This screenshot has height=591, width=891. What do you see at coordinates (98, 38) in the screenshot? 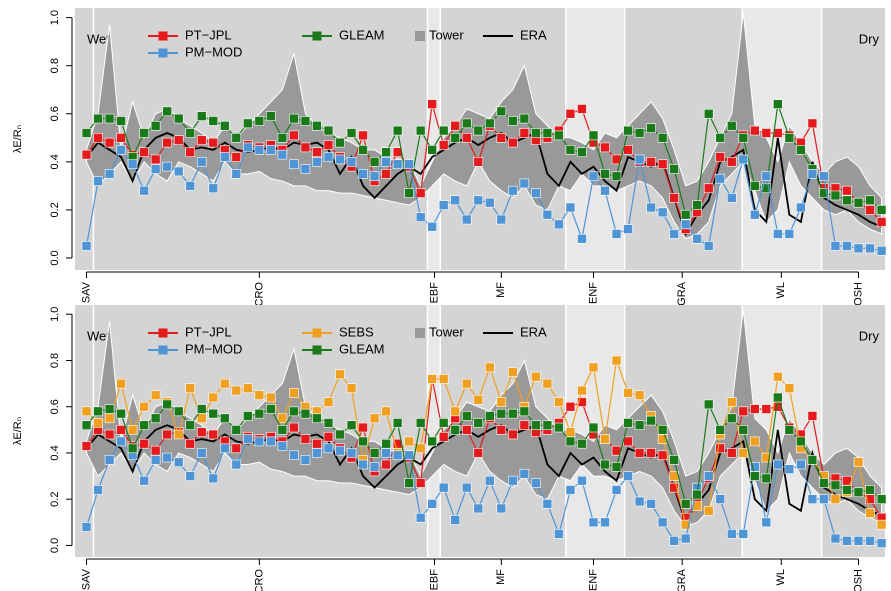
I see `annotation: Wet` at bounding box center [98, 38].